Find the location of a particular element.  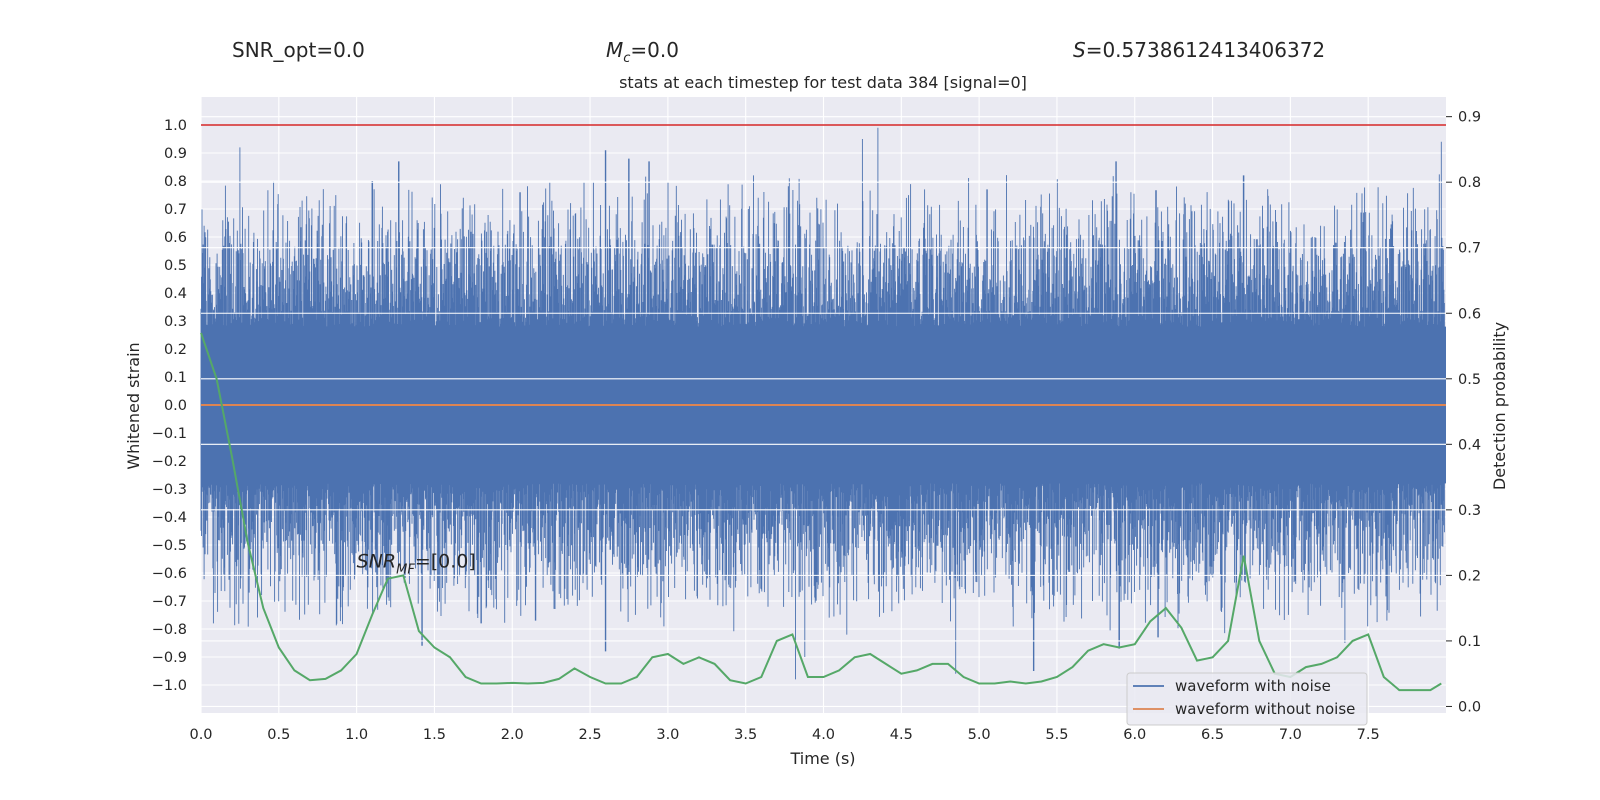

y2-tick-label: 0.6 is located at coordinates (1469, 314).